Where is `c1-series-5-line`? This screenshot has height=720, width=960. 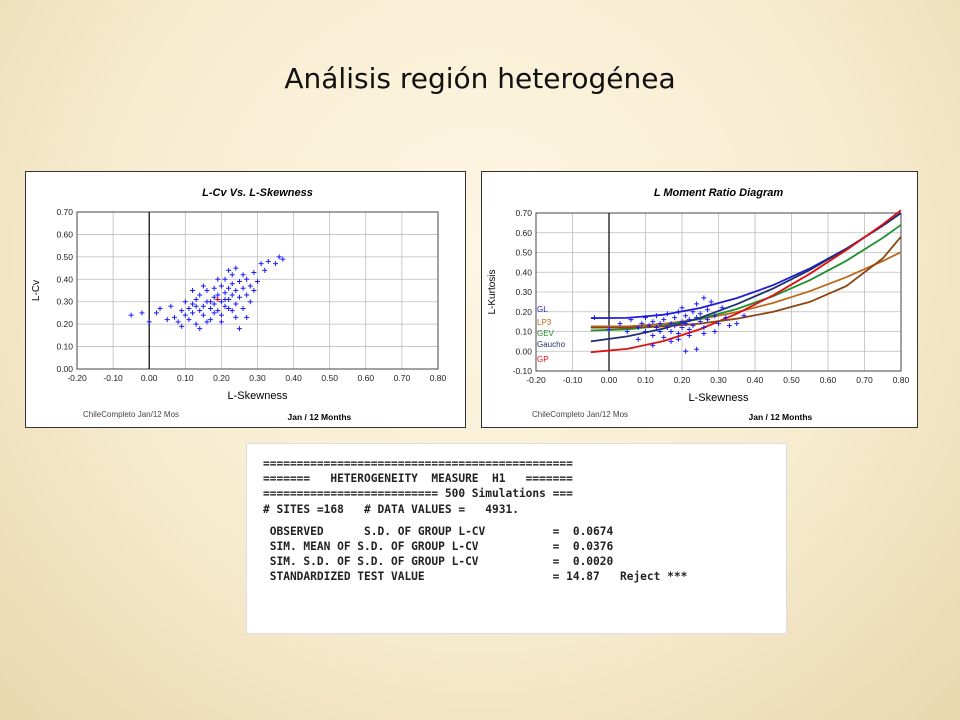 c1-series-5-line is located at coordinates (746, 282).